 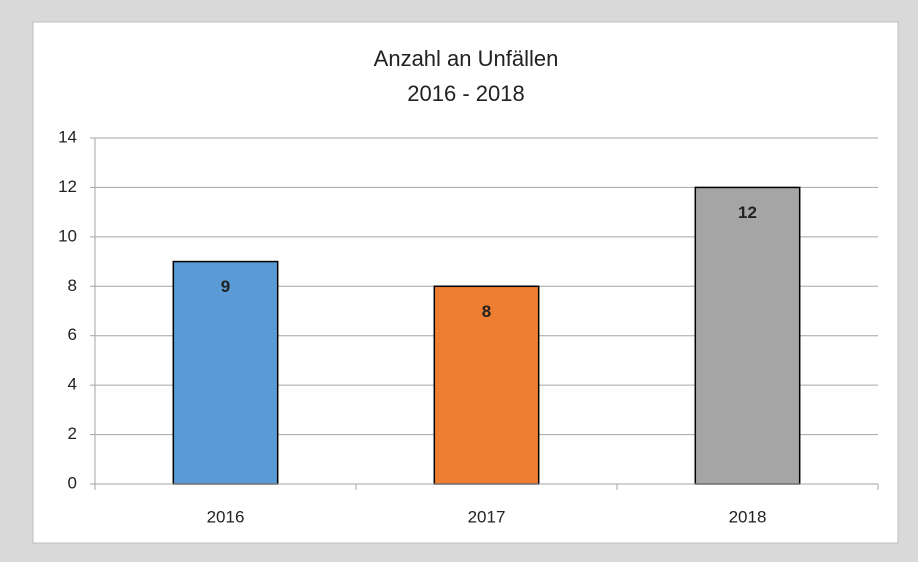 What do you see at coordinates (67, 235) in the screenshot?
I see `y-tick-label: 10` at bounding box center [67, 235].